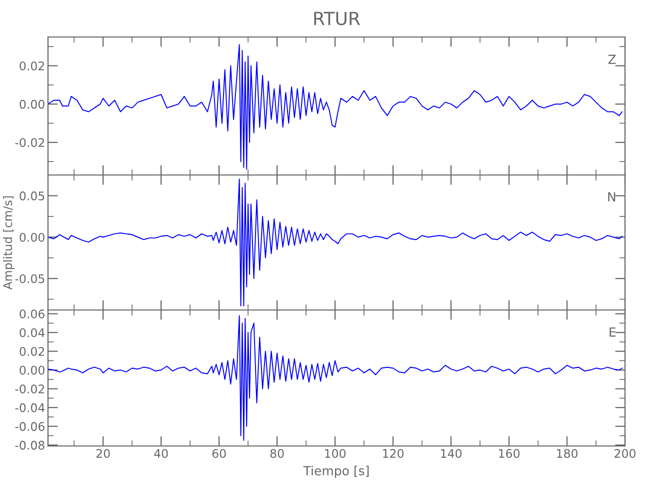 This screenshot has height=500, width=650. Describe the element at coordinates (567, 453) in the screenshot. I see `x-tick-label: 180` at that location.